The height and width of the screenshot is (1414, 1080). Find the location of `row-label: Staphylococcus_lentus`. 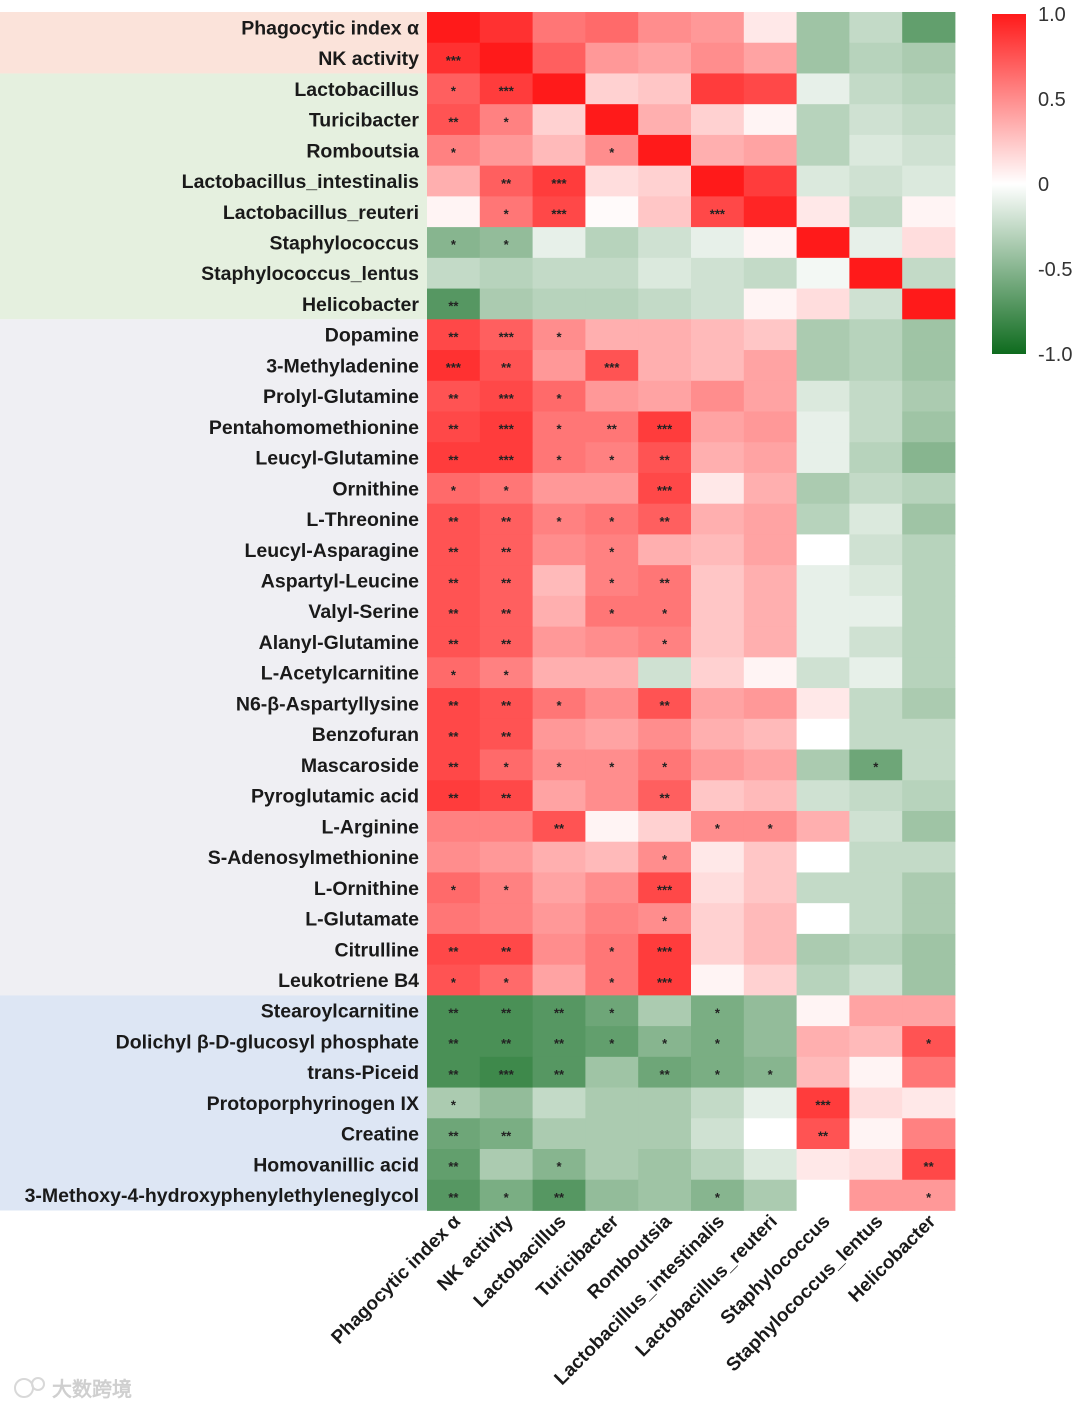

row-label: Staphylococcus_lentus is located at coordinates (310, 274).